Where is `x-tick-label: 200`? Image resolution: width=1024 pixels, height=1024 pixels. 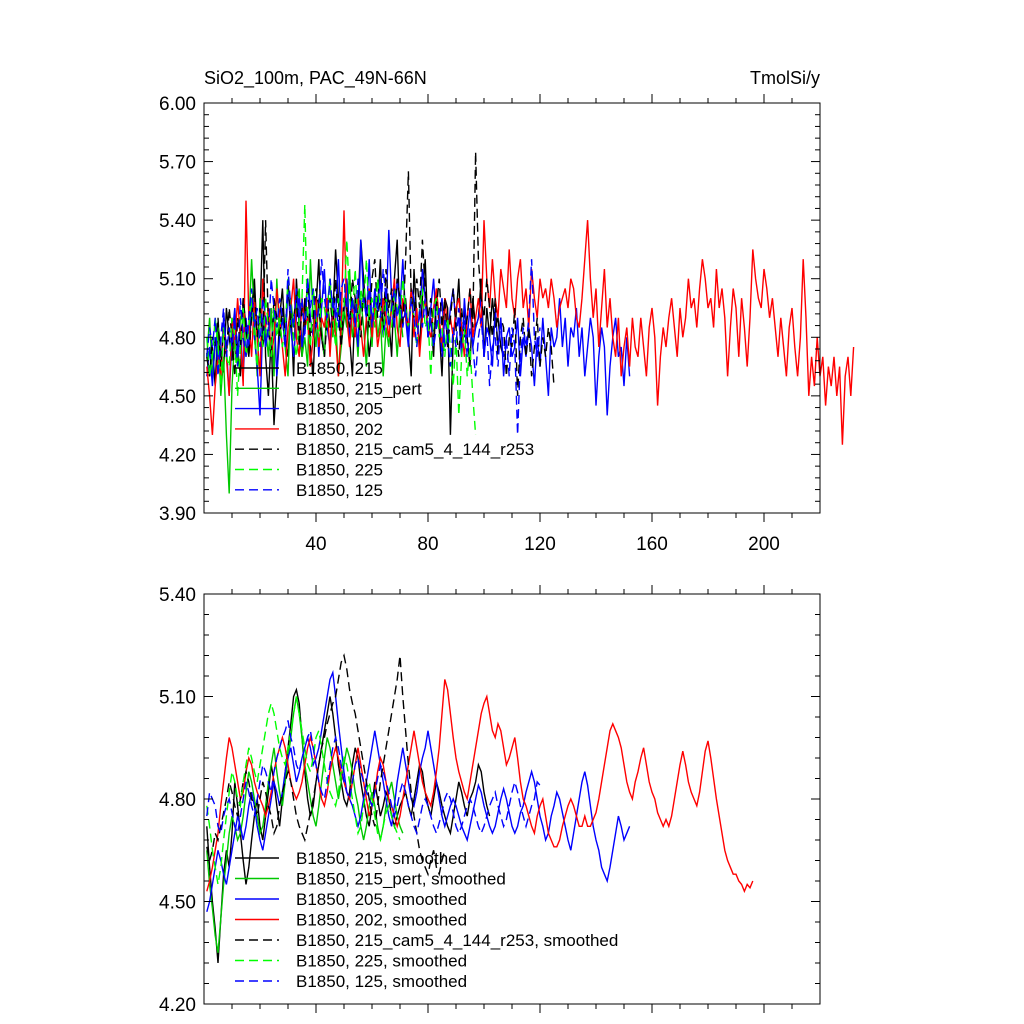
x-tick-label: 200 is located at coordinates (764, 544).